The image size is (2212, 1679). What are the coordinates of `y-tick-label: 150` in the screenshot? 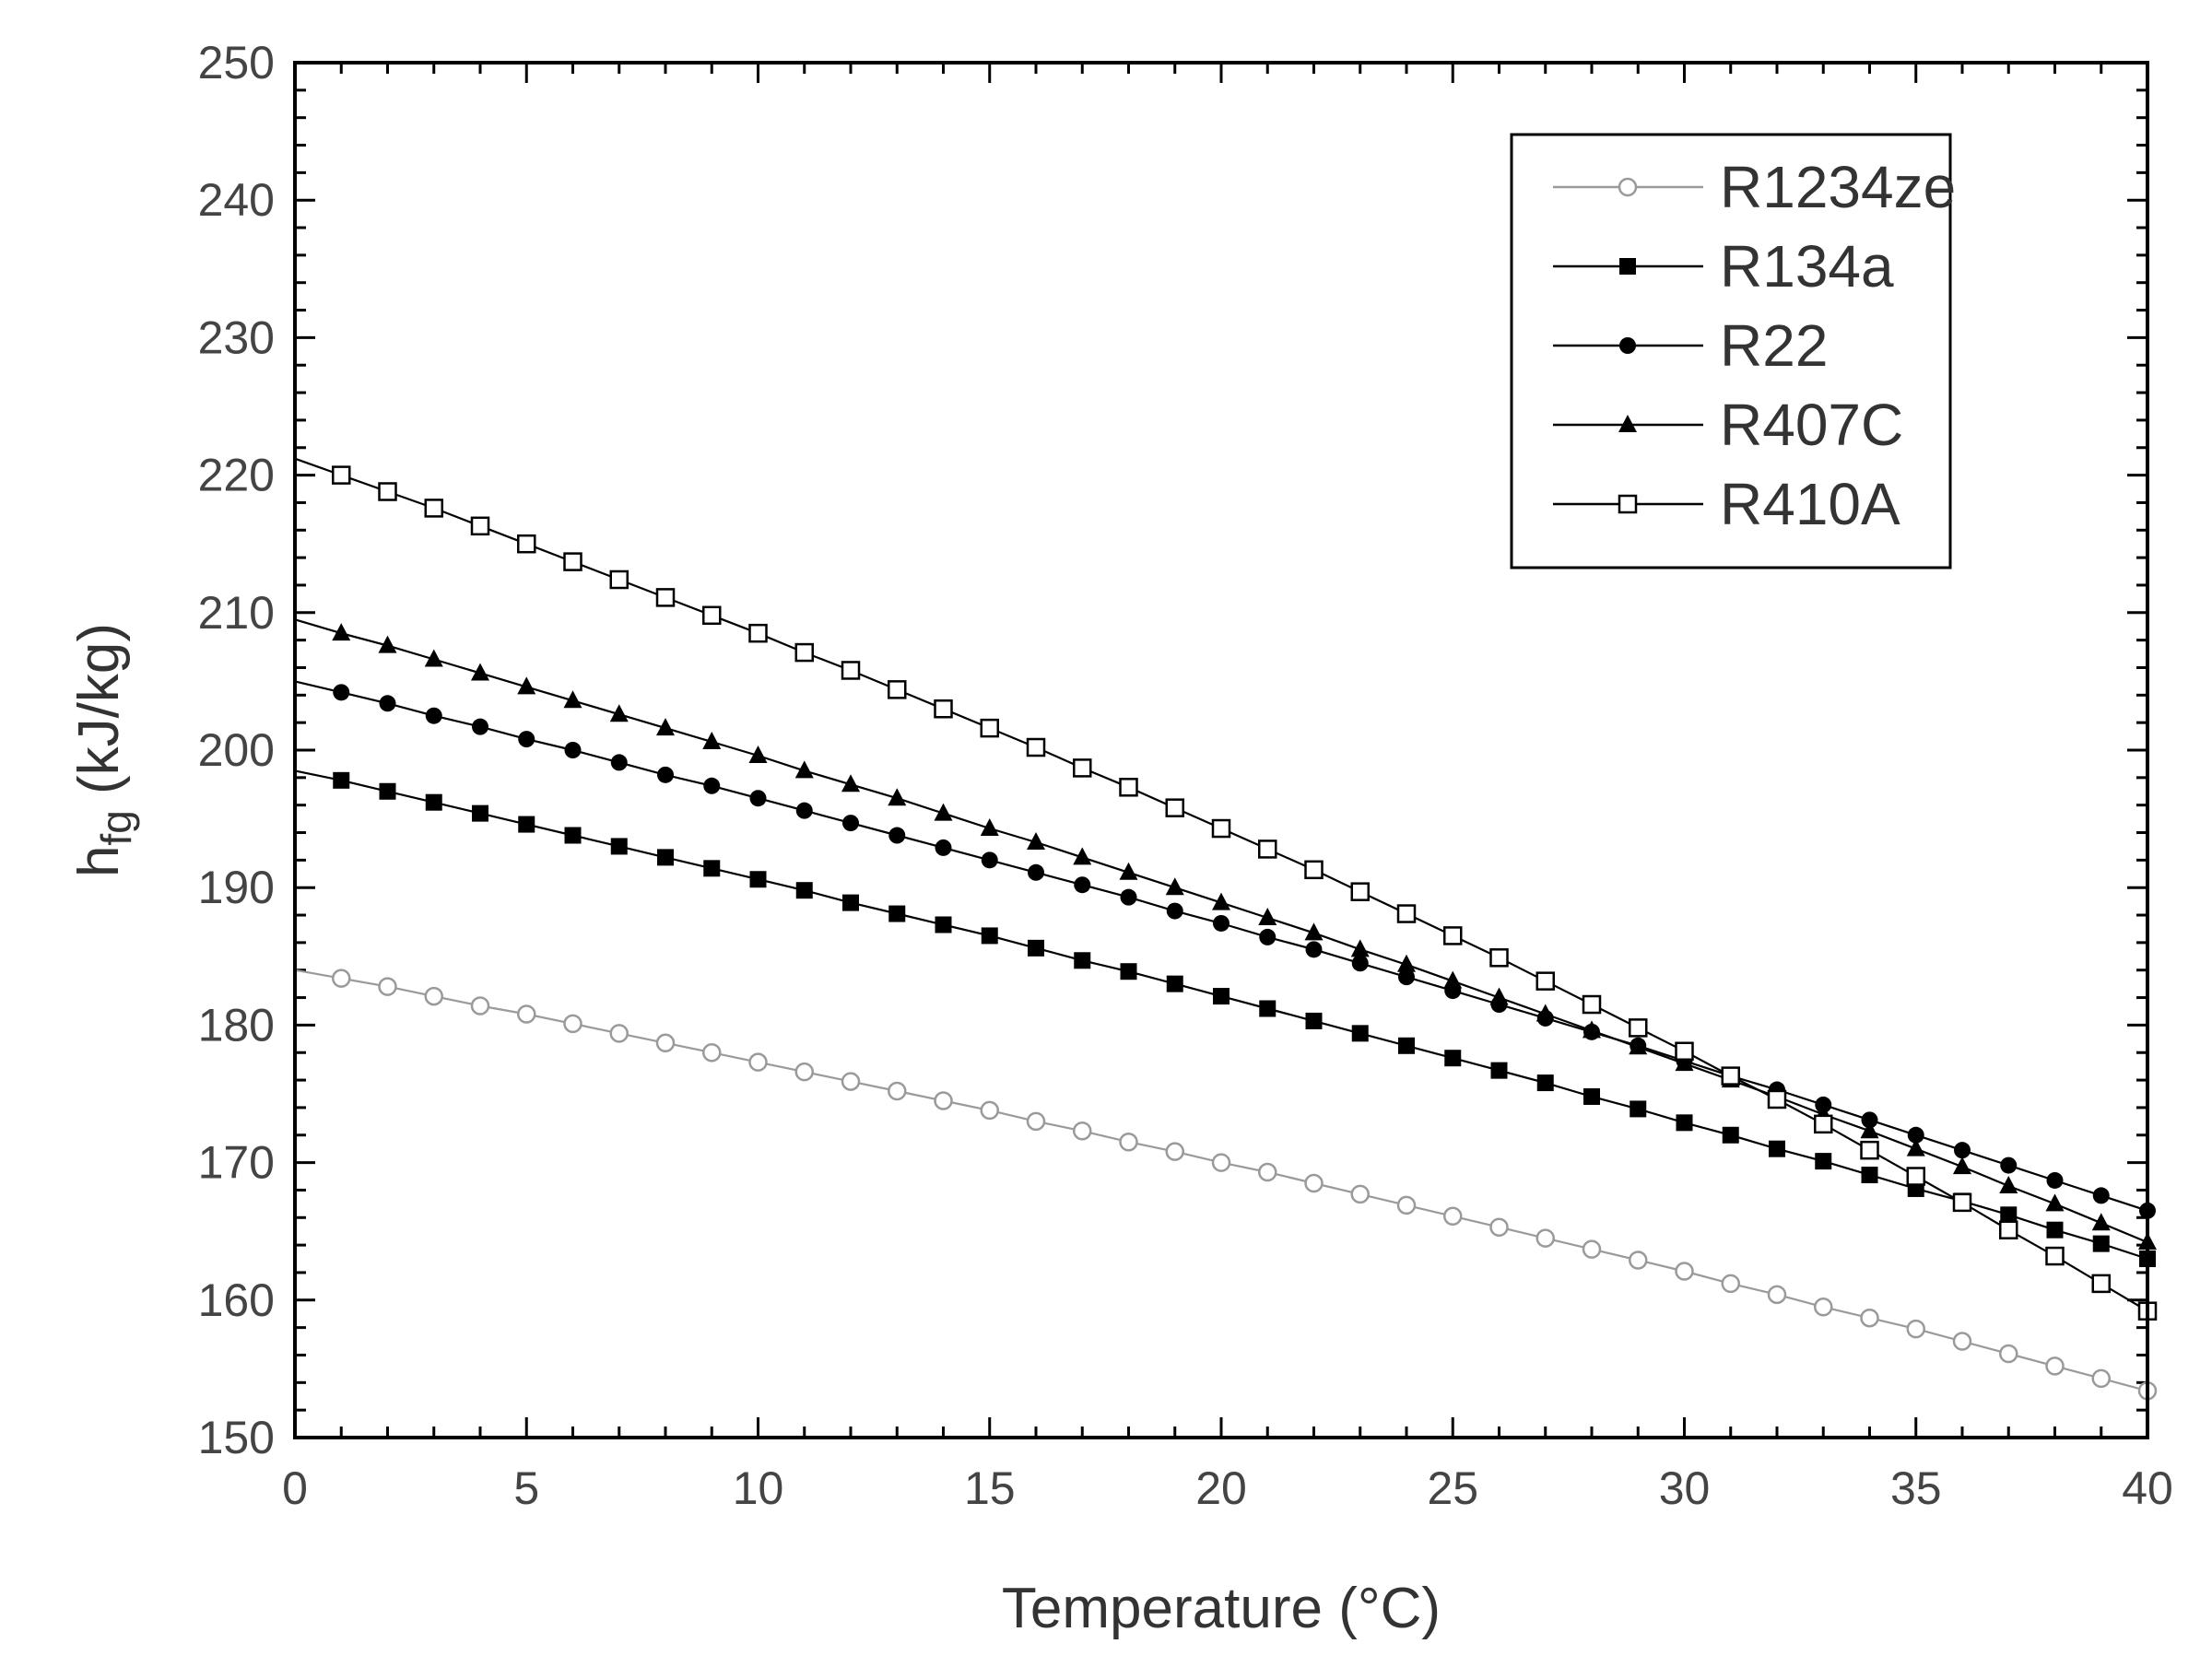 It's located at (236, 1437).